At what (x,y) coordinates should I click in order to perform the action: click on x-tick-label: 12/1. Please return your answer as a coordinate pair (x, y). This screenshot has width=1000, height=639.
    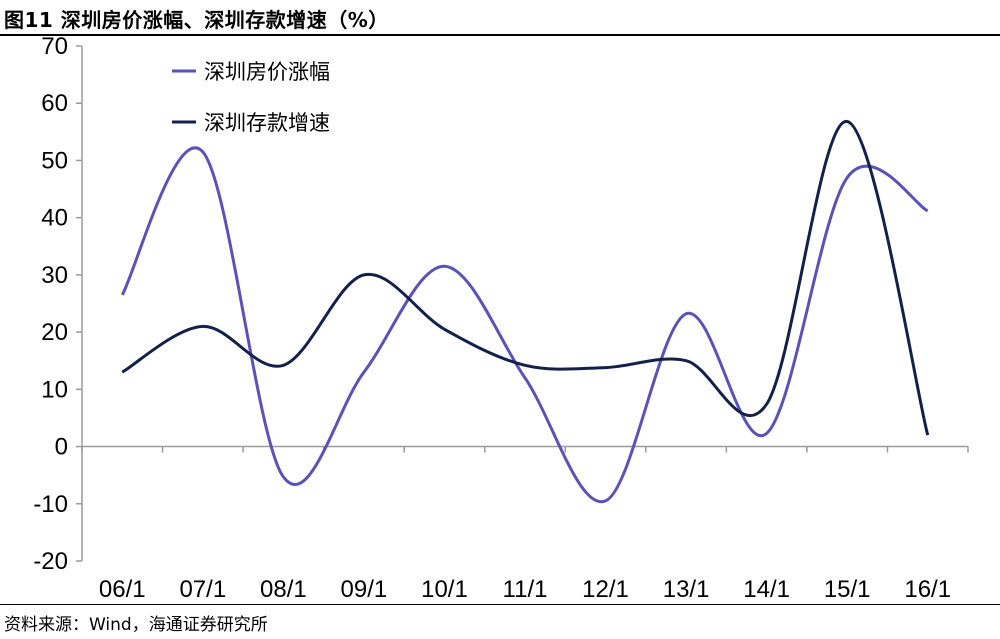
    Looking at the image, I should click on (605, 589).